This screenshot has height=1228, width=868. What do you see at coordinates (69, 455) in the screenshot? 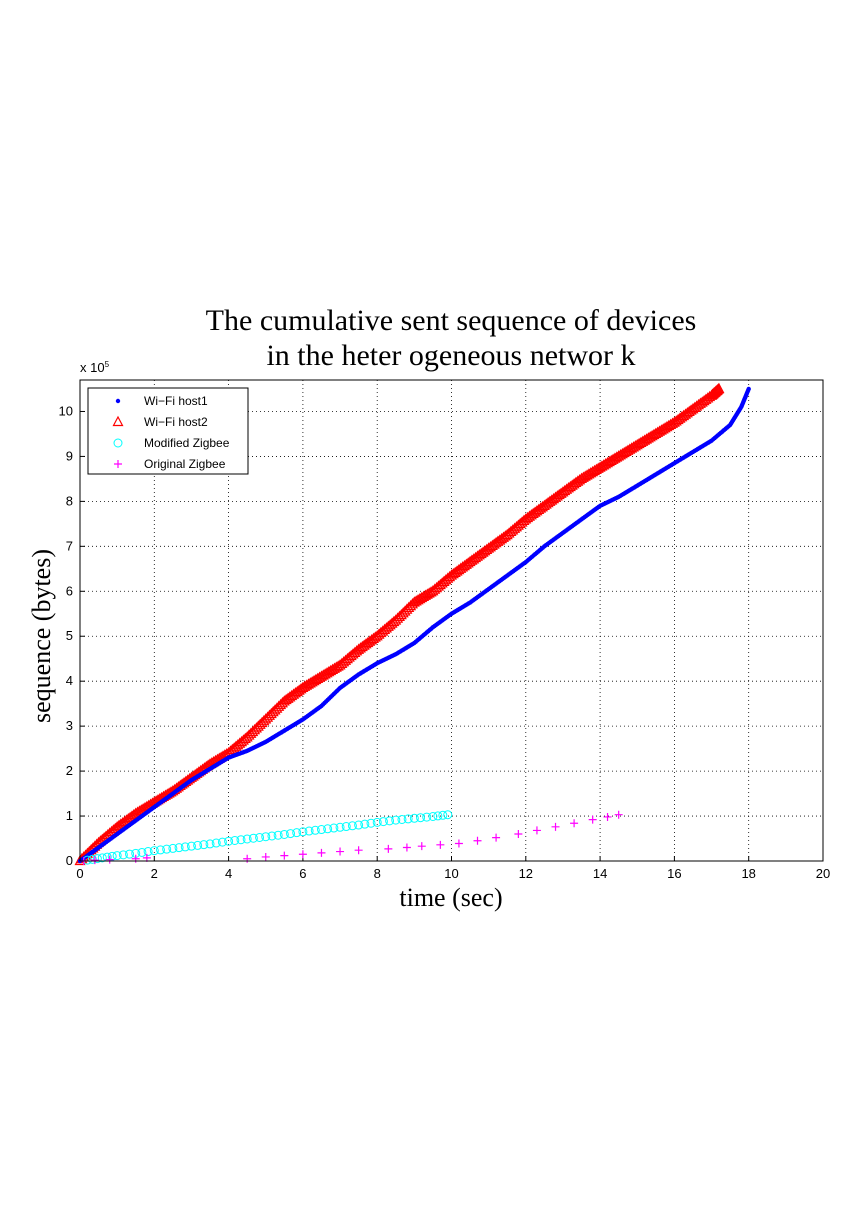
I see `y-tick-label: 9` at bounding box center [69, 455].